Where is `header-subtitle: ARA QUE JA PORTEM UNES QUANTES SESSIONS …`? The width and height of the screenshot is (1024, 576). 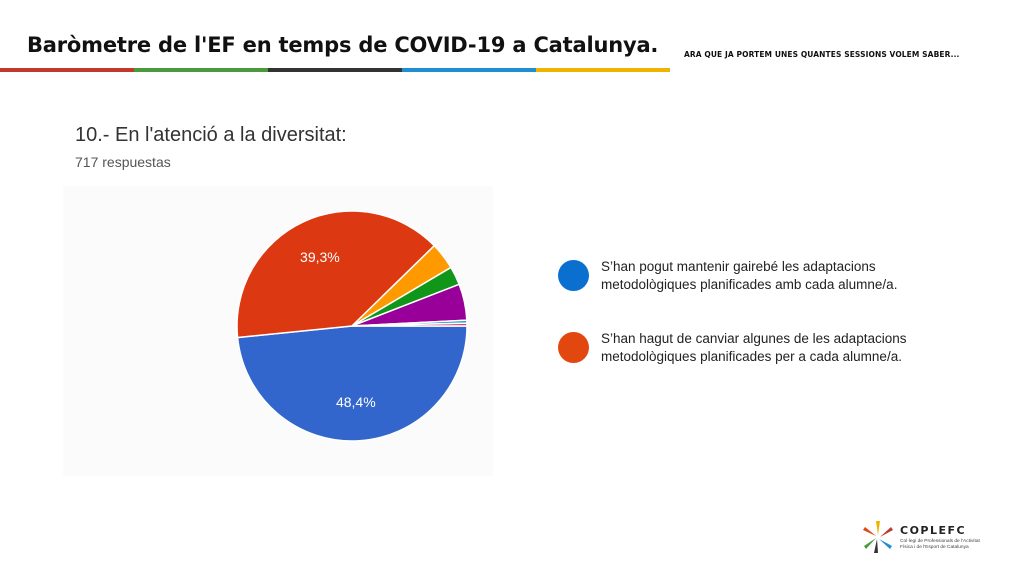 header-subtitle: ARA QUE JA PORTEM UNES QUANTES SESSIONS … is located at coordinates (822, 54).